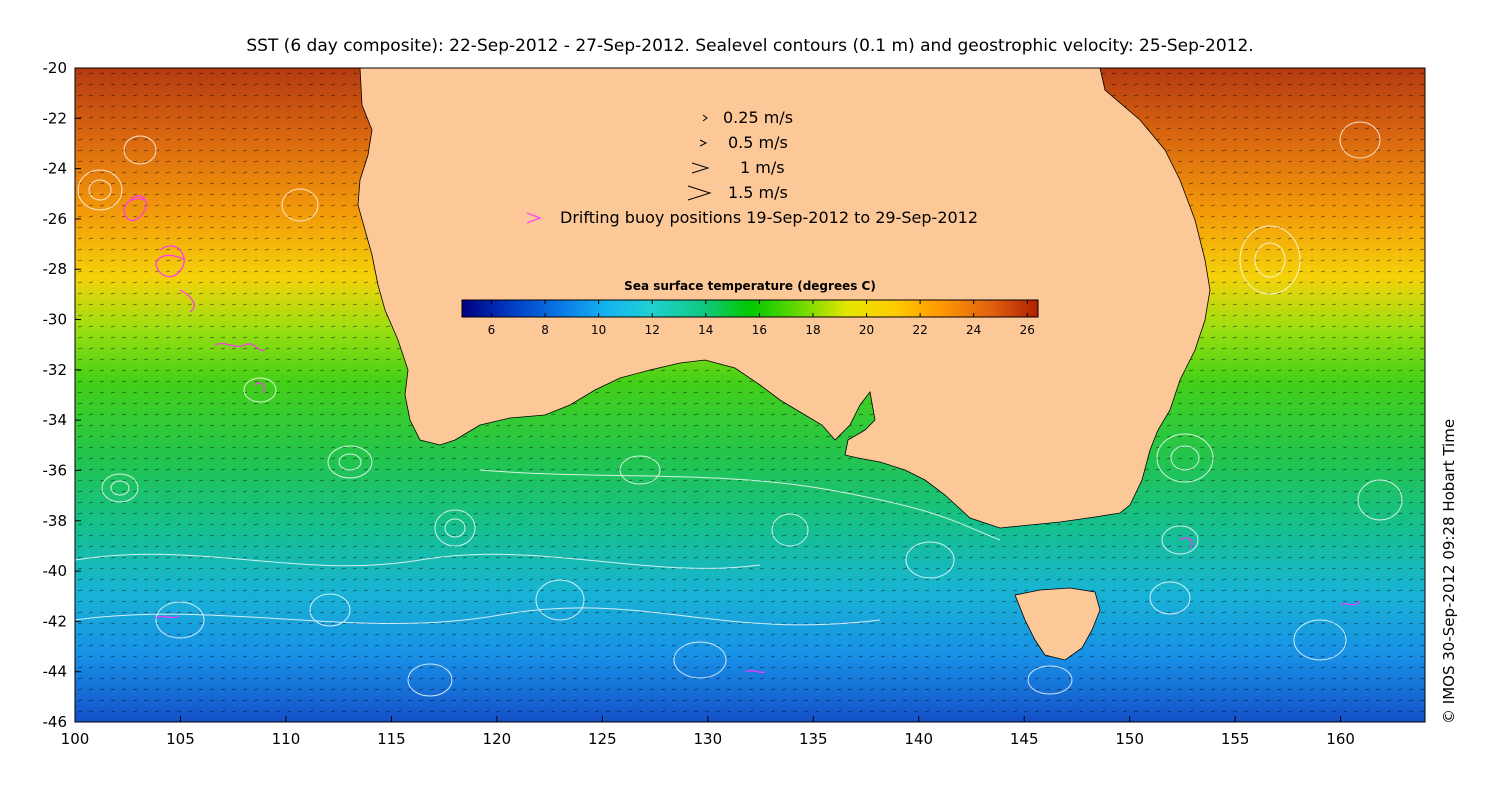 The width and height of the screenshot is (1500, 790). I want to click on x-tick-label: 160, so click(1340, 739).